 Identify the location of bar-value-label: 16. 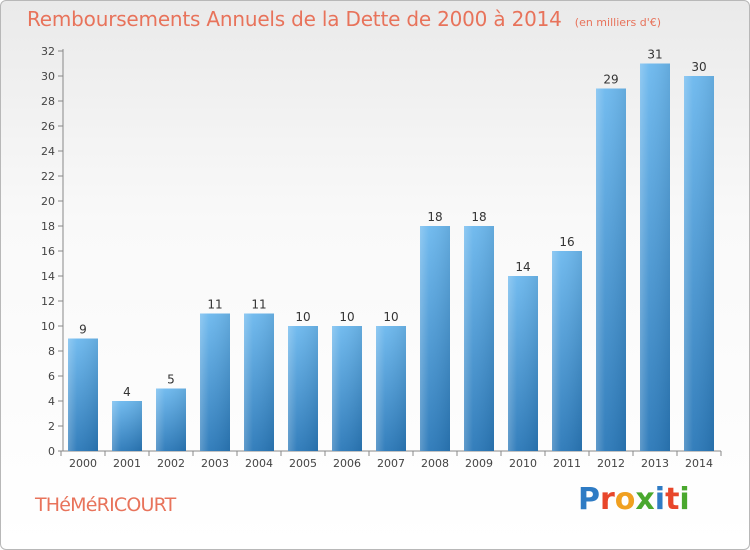
(566, 242).